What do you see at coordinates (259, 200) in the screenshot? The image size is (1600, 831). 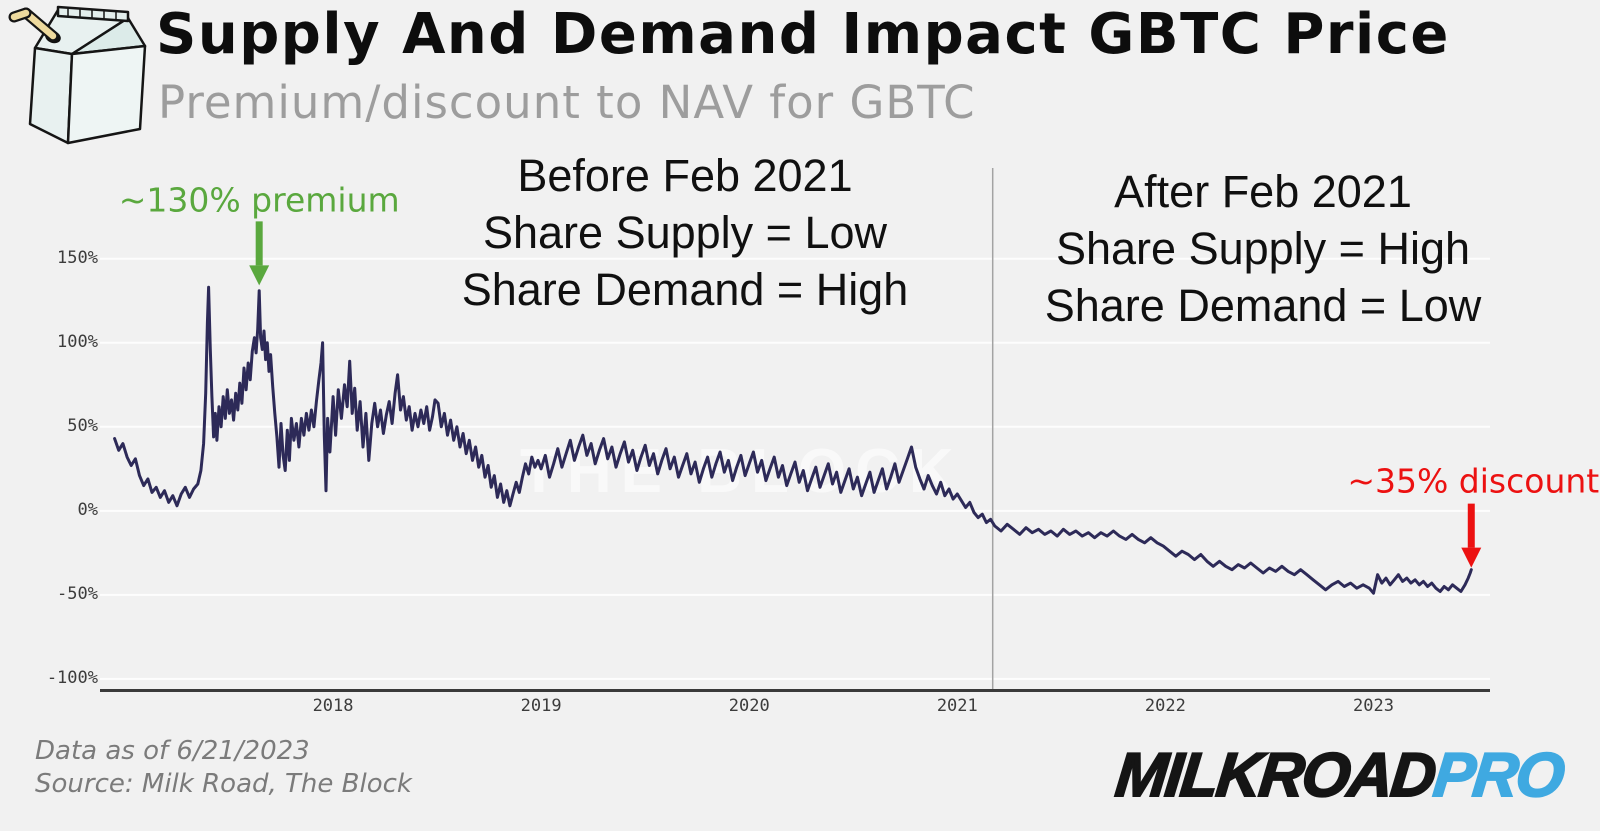 I see `premium-annotation-label: ~130% premium` at bounding box center [259, 200].